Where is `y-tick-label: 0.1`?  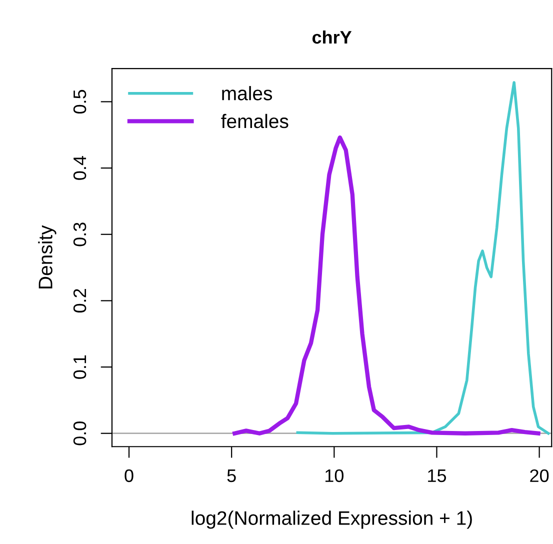 y-tick-label: 0.1 is located at coordinates (79, 367).